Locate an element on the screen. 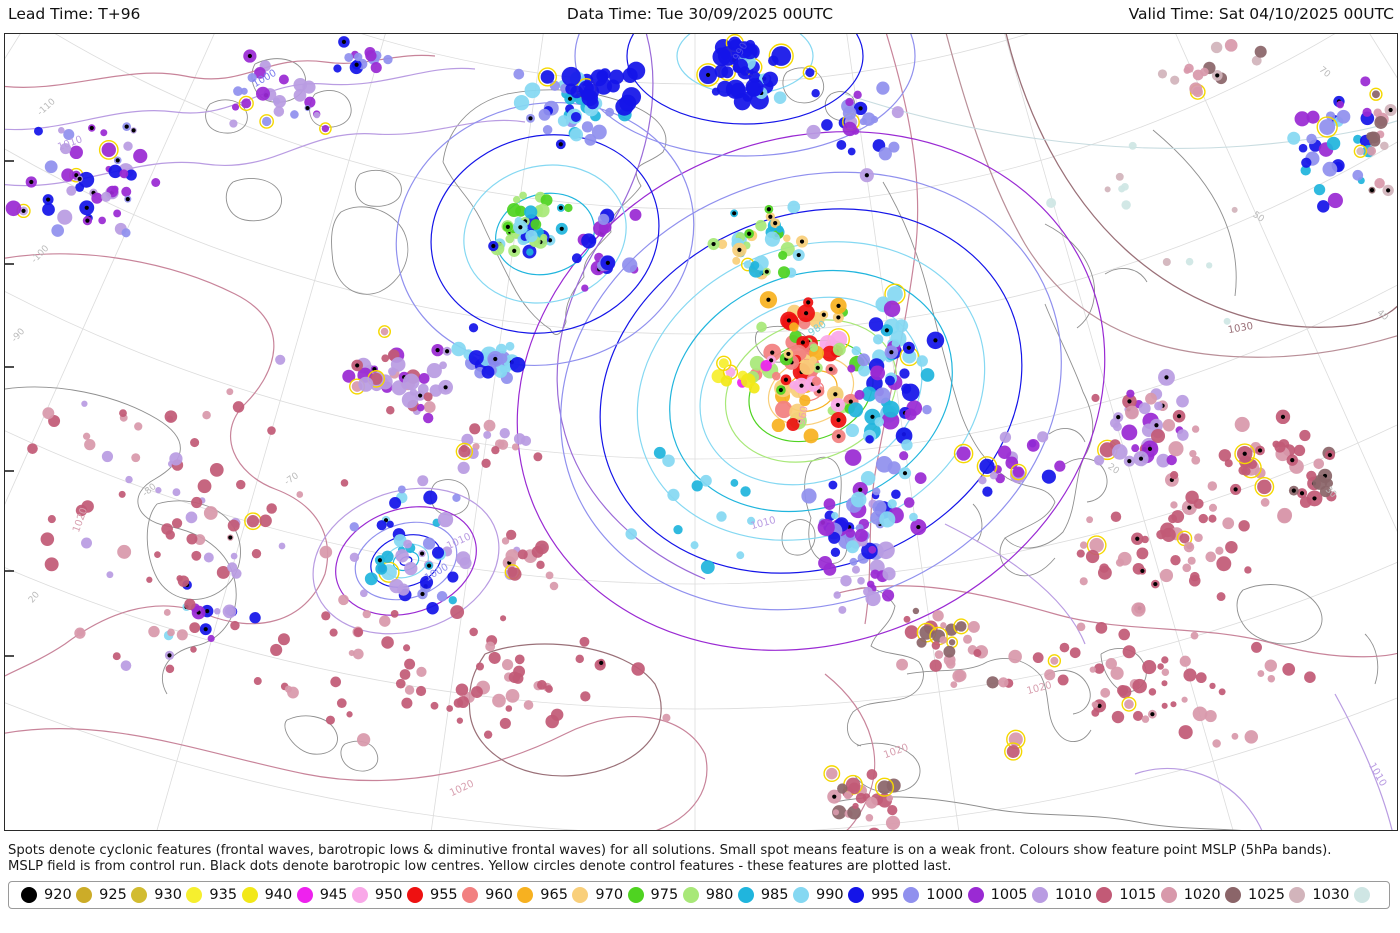 Image resolution: width=1400 pixels, height=933 pixels. legend-item is located at coordinates (1365, 895).